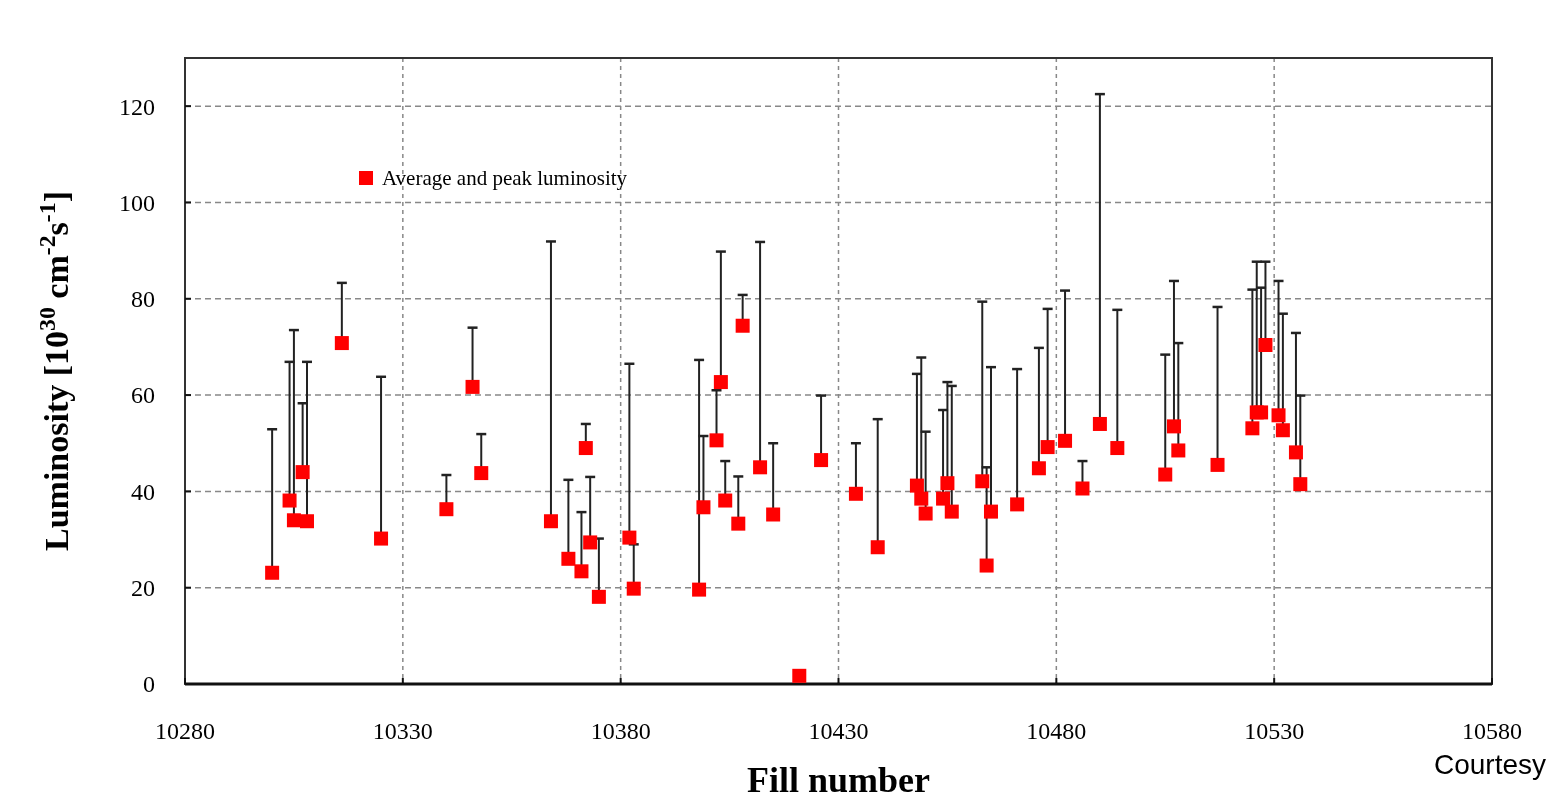 The width and height of the screenshot is (1562, 811). What do you see at coordinates (620, 731) in the screenshot?
I see `x-tick-label: 10380` at bounding box center [620, 731].